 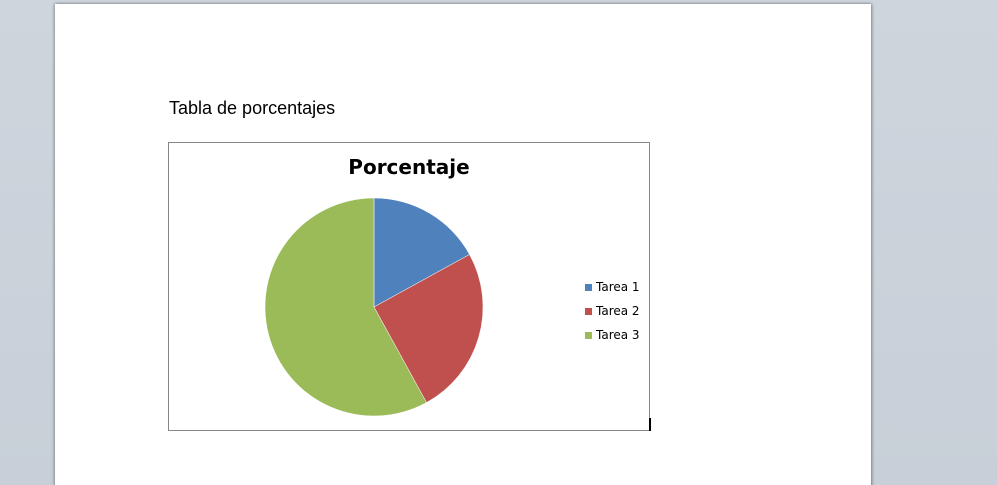 I want to click on chart-title: Porcentaje, so click(x=409, y=167).